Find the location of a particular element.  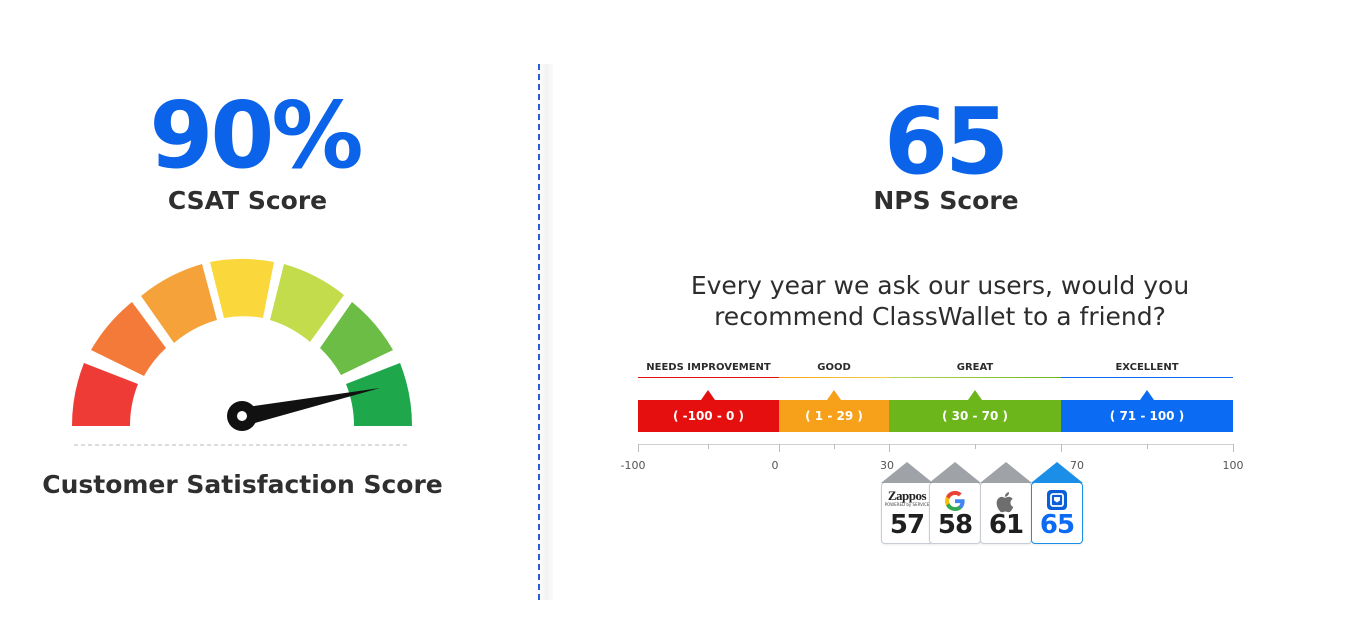

nps-label: NPS Score is located at coordinates (946, 200).